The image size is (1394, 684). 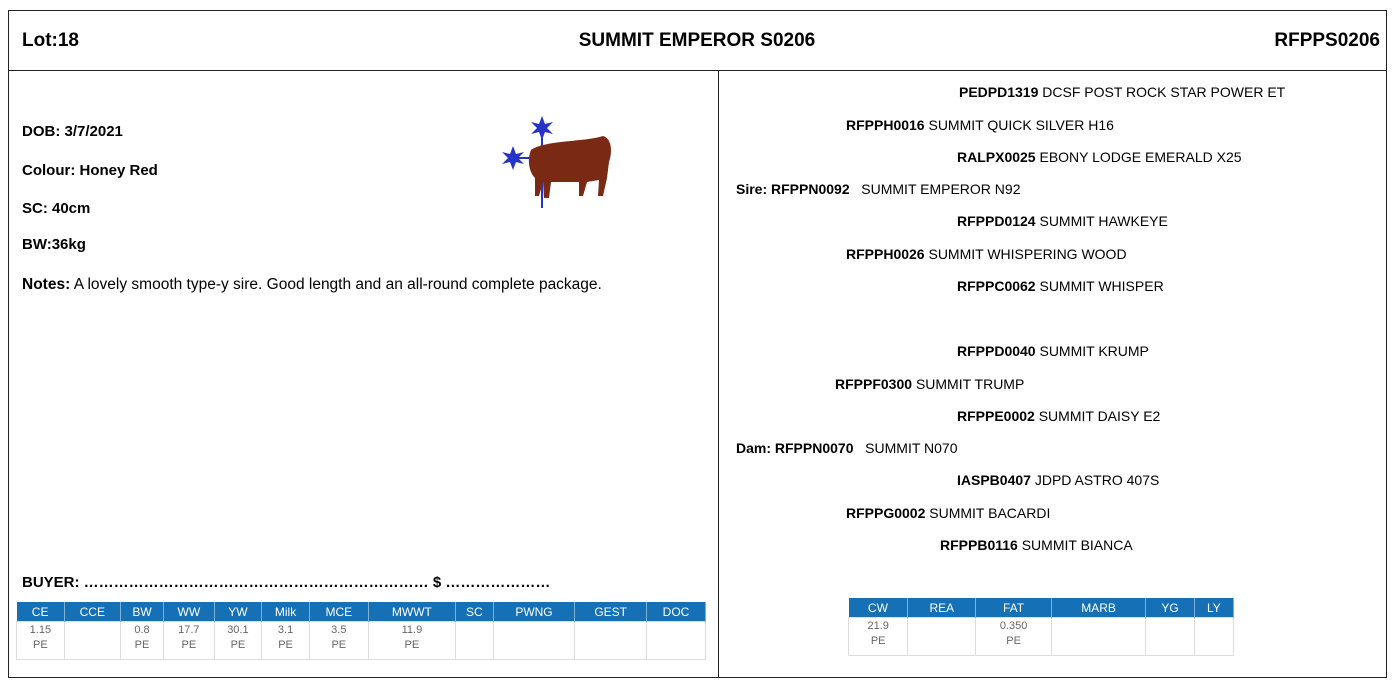 I want to click on notes-label: Notes:, so click(x=46, y=284).